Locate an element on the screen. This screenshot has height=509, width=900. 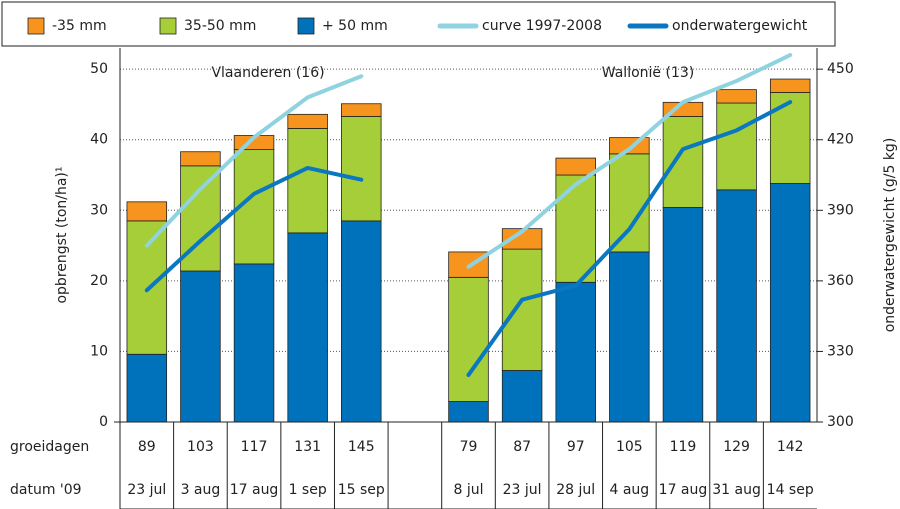
x-tick-label: 4 aug is located at coordinates (629, 490).